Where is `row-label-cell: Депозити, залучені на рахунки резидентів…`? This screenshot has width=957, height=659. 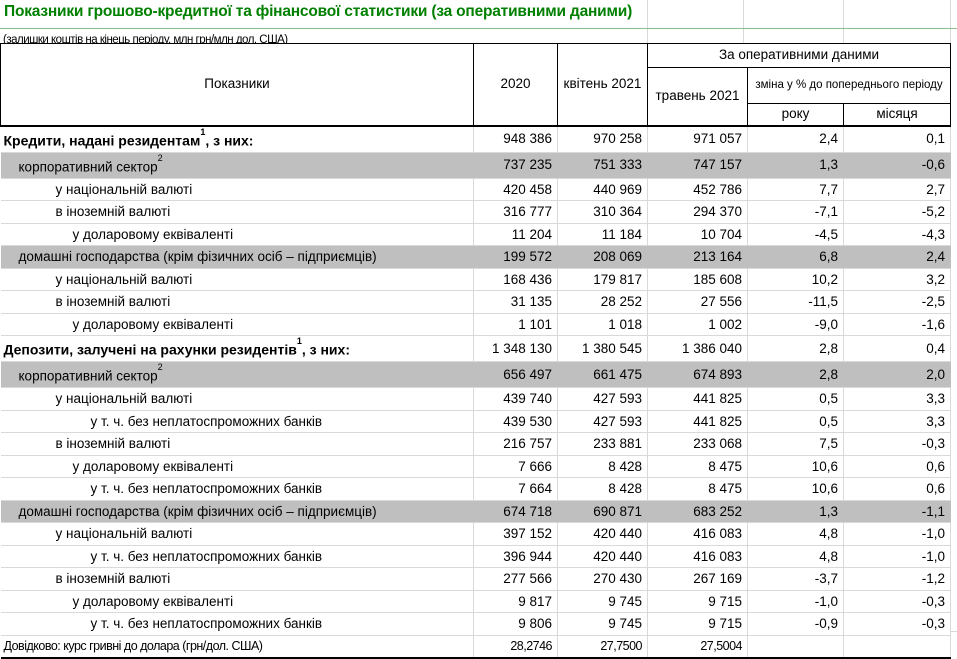 row-label-cell: Депозити, залучені на рахунки резидентів… is located at coordinates (237, 349).